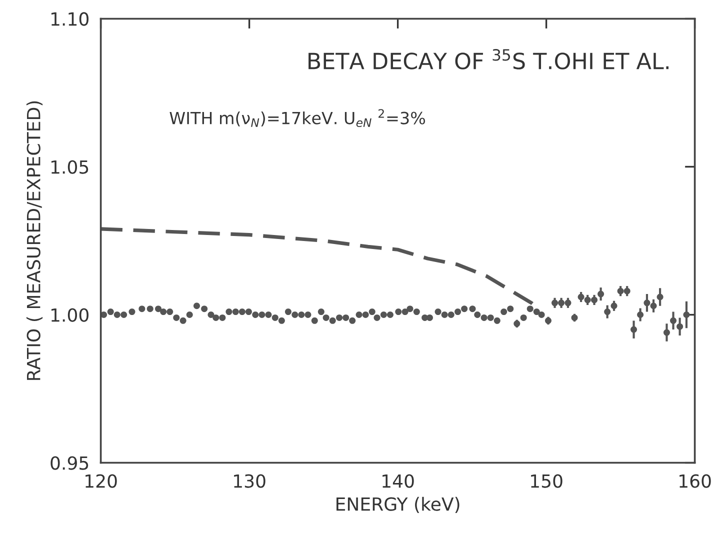 Image resolution: width=720 pixels, height=535 pixels. What do you see at coordinates (69, 463) in the screenshot?
I see `y-tick-label: 0.95` at bounding box center [69, 463].